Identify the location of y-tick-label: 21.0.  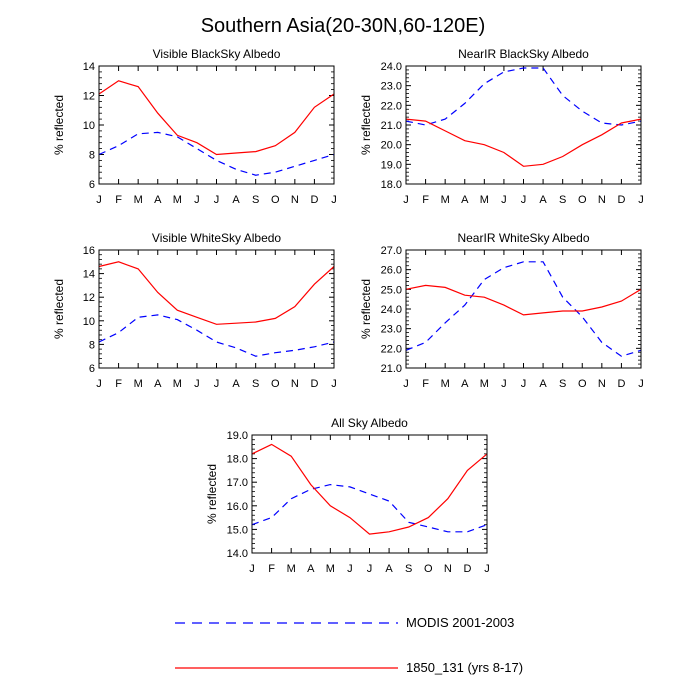
(391, 126).